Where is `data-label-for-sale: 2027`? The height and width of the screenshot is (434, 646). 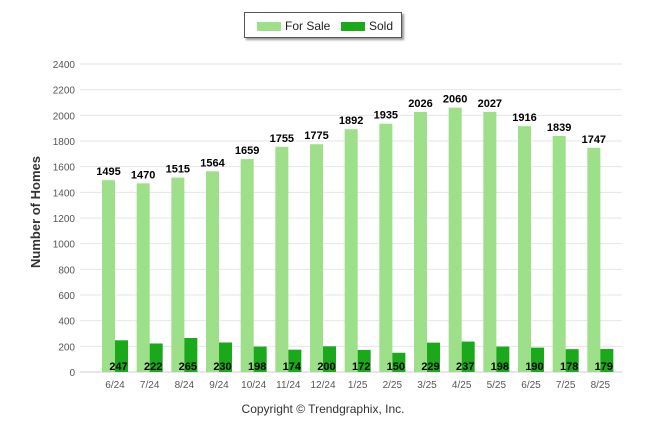
data-label-for-sale: 2027 is located at coordinates (490, 104).